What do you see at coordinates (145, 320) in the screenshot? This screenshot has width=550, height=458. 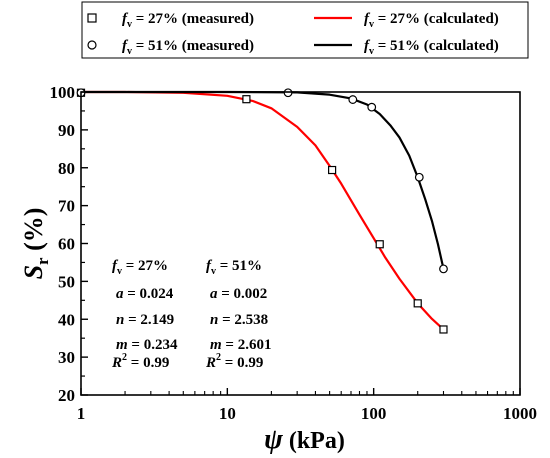 I see `annotation-row: n = 2.149` at bounding box center [145, 320].